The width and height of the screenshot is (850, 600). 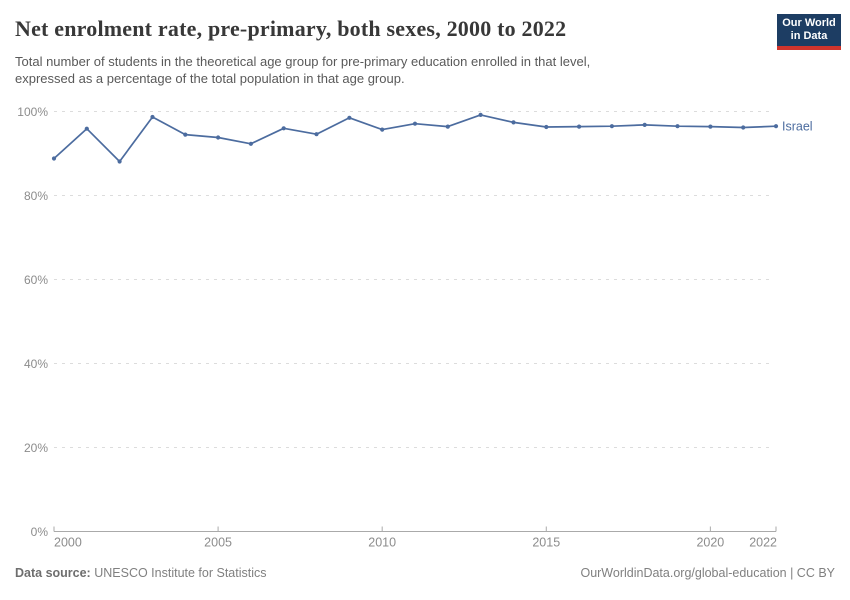 I want to click on x-tick-label: 2010, so click(x=382, y=543).